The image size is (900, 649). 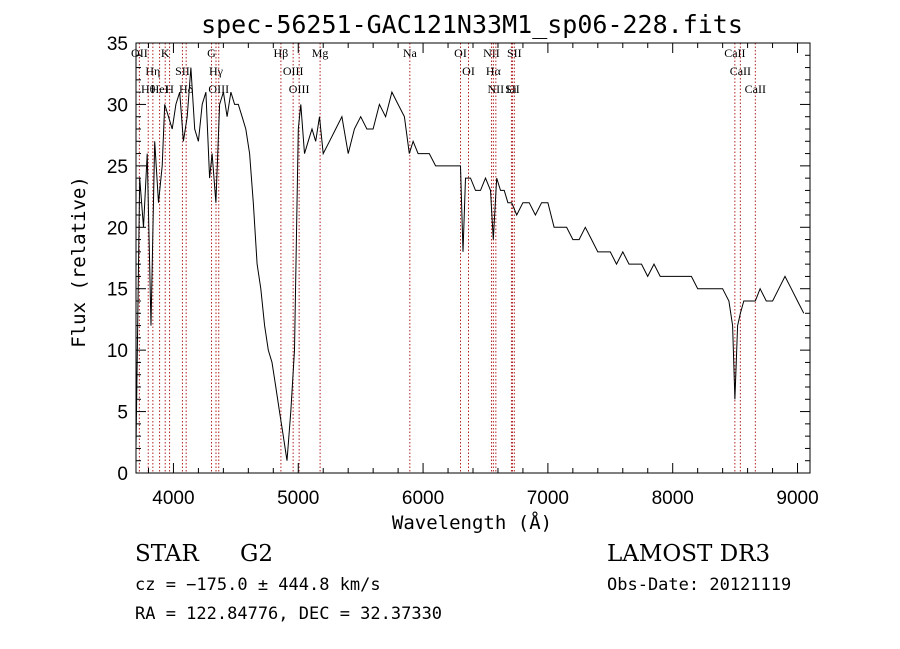 I want to click on line-label-25: CaII, so click(x=740, y=71).